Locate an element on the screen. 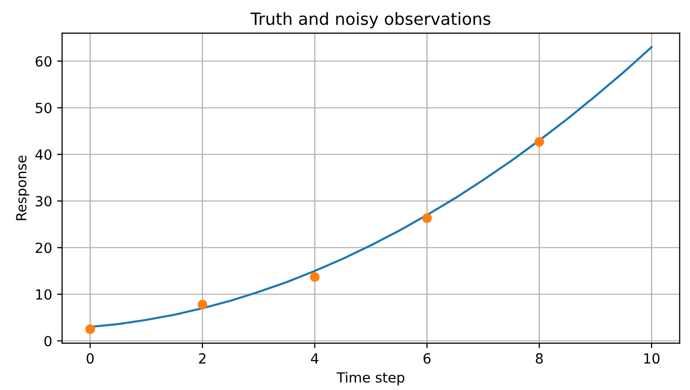 Image resolution: width=690 pixels, height=390 pixels. y-tick-label: 0 is located at coordinates (48, 341).